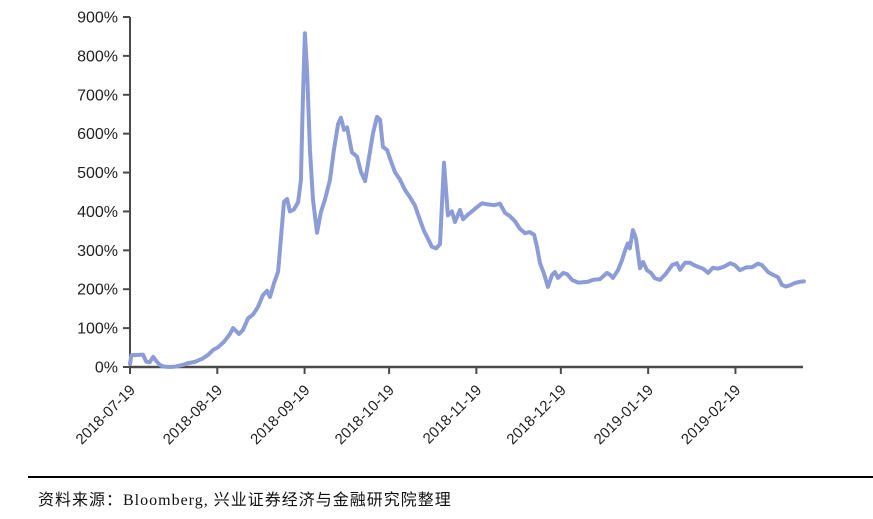  What do you see at coordinates (452, 414) in the screenshot?
I see `x-tick-label: 2018-11-19` at bounding box center [452, 414].